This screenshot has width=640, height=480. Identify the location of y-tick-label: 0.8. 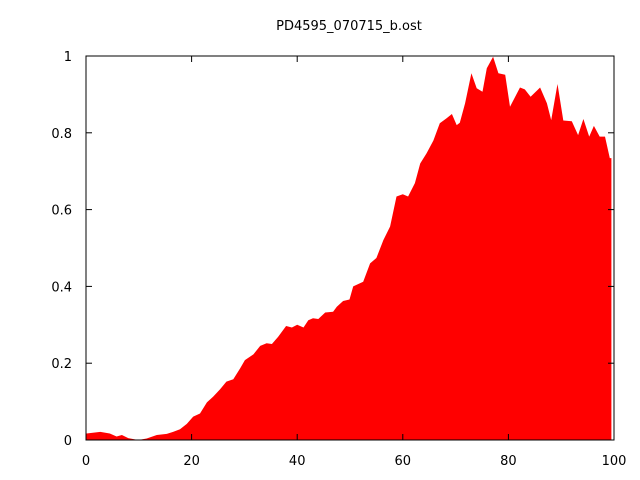
(61, 134).